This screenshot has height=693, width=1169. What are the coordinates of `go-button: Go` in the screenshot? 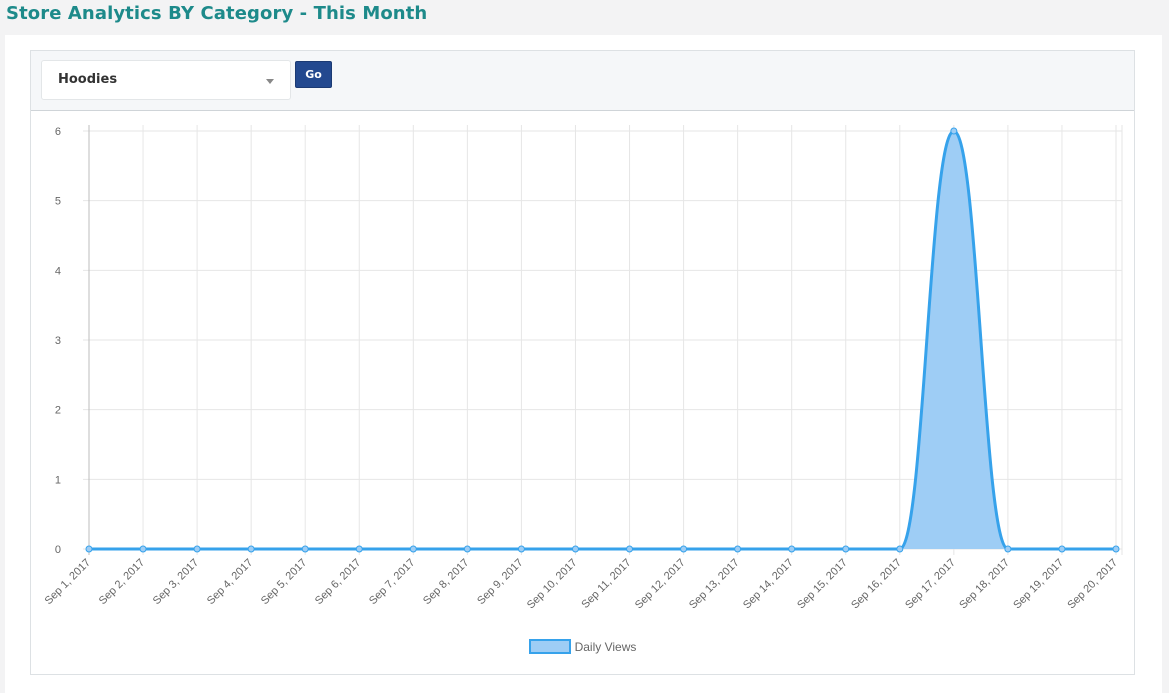 It's located at (313, 74).